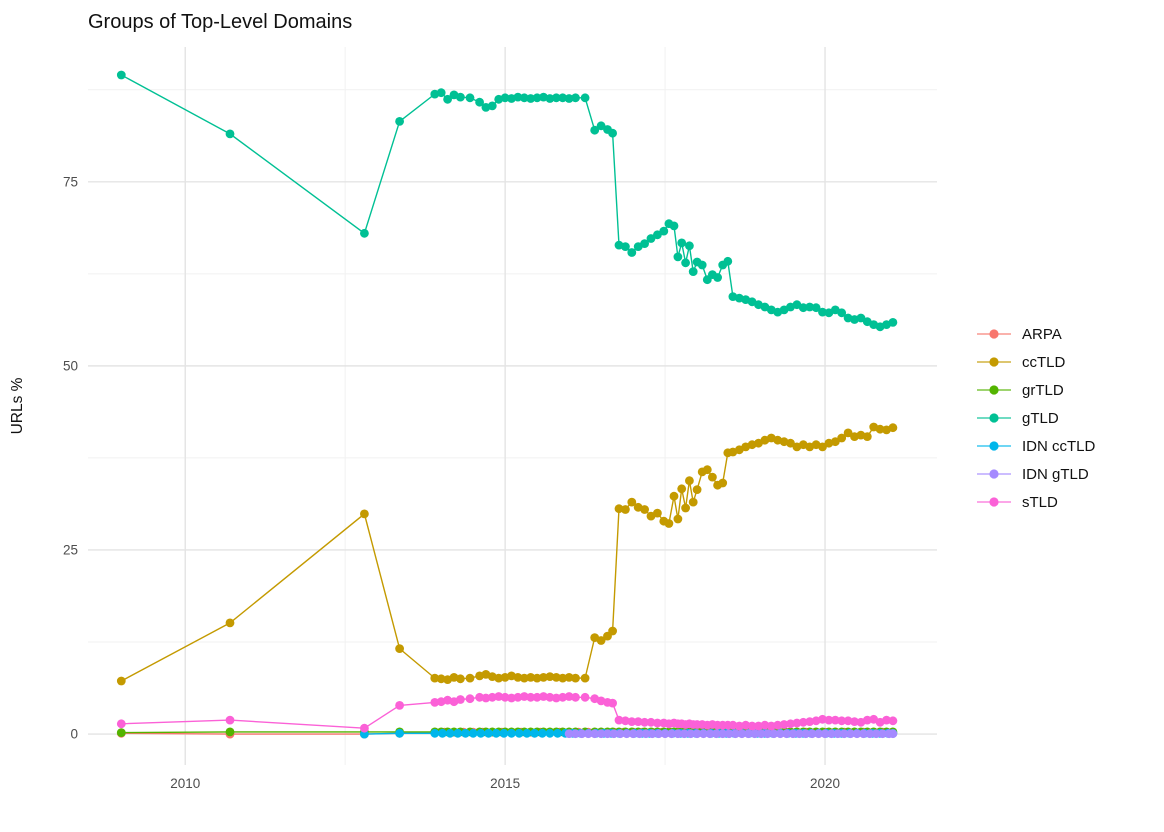 The width and height of the screenshot is (1164, 832). Describe the element at coordinates (1035, 334) in the screenshot. I see `legend-item-arpa: ARPA` at that location.